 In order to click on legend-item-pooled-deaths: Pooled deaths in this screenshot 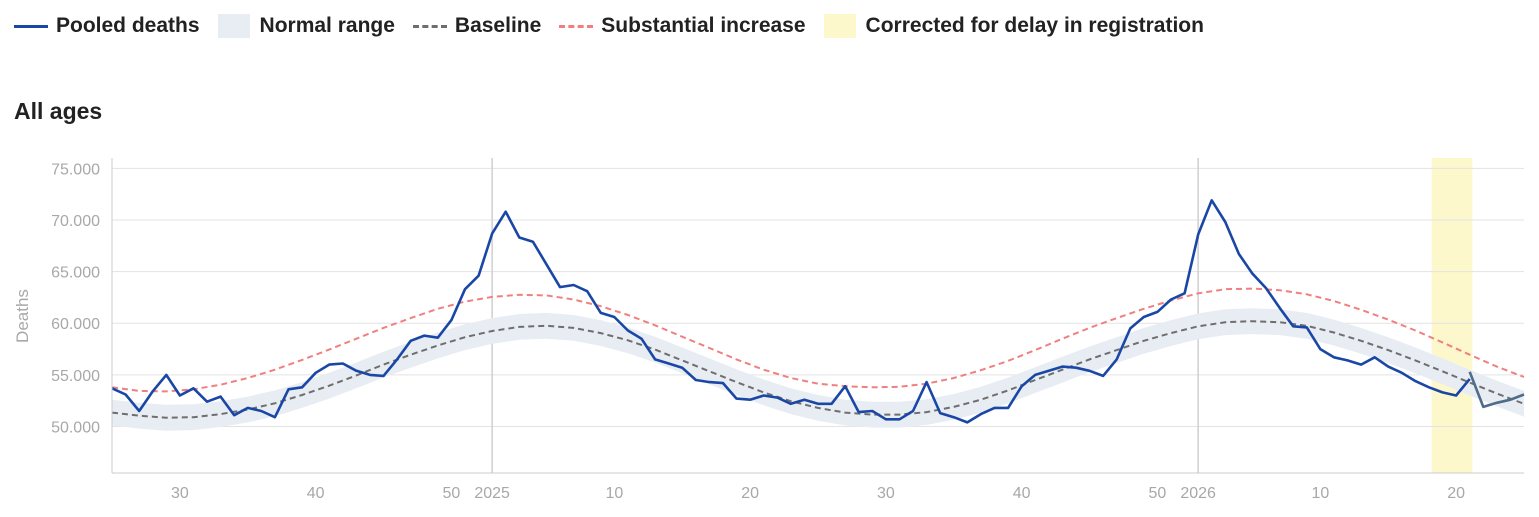, I will do `click(107, 26)`.